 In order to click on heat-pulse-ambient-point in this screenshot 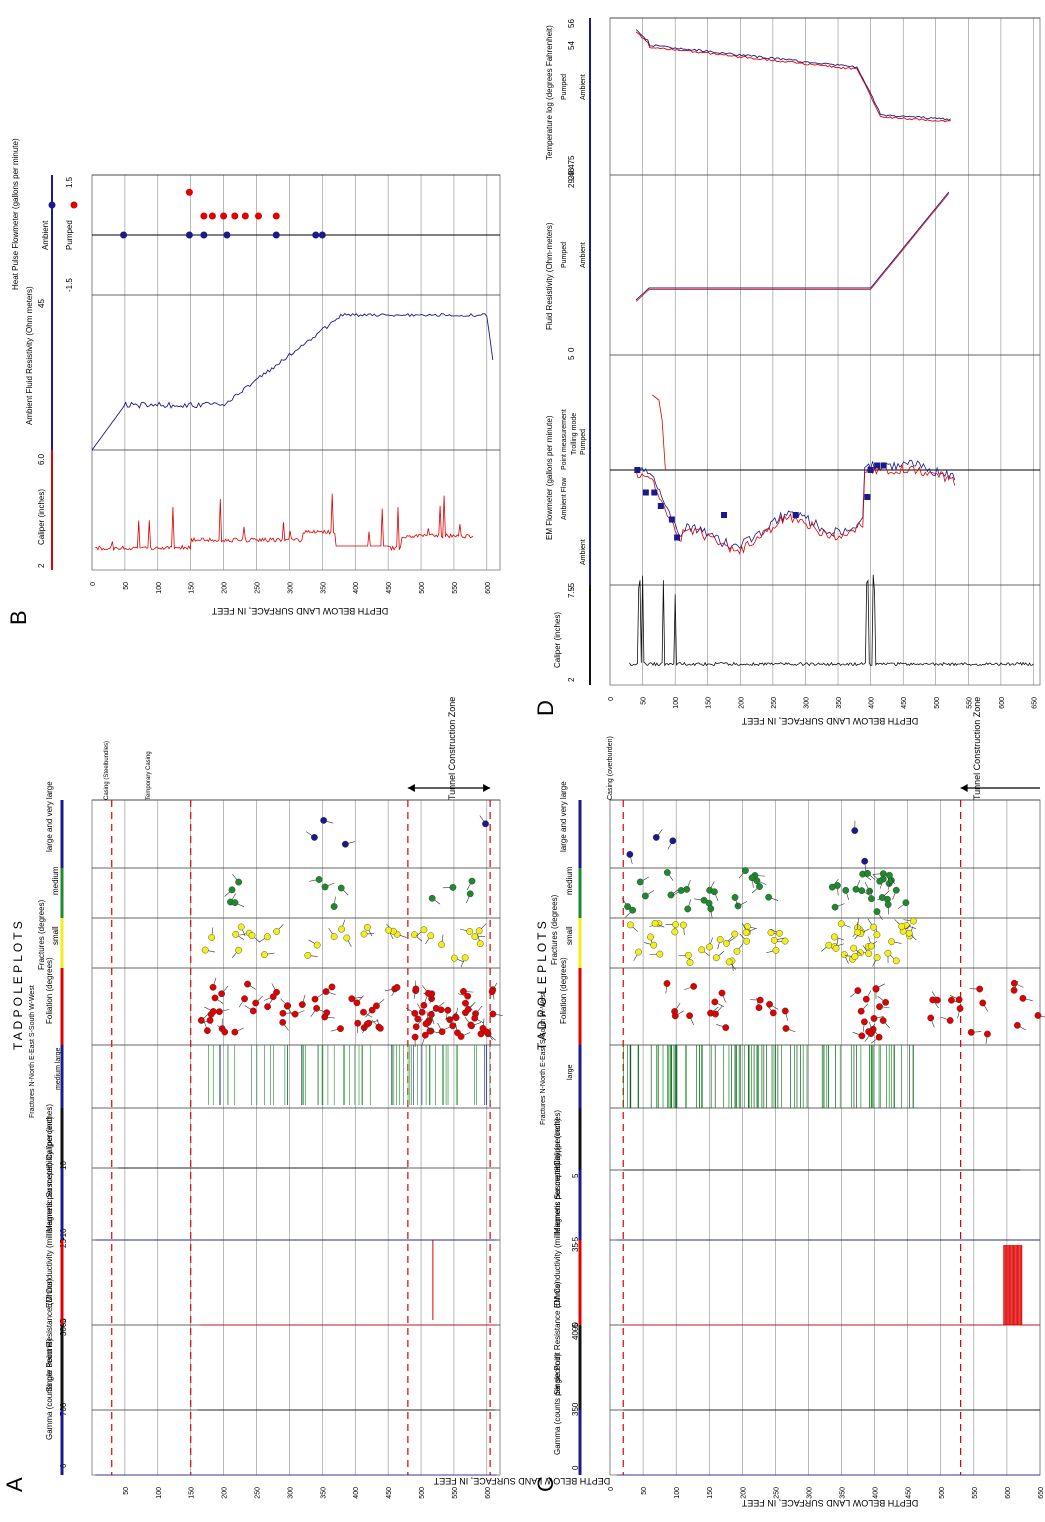, I will do `click(227, 235)`.